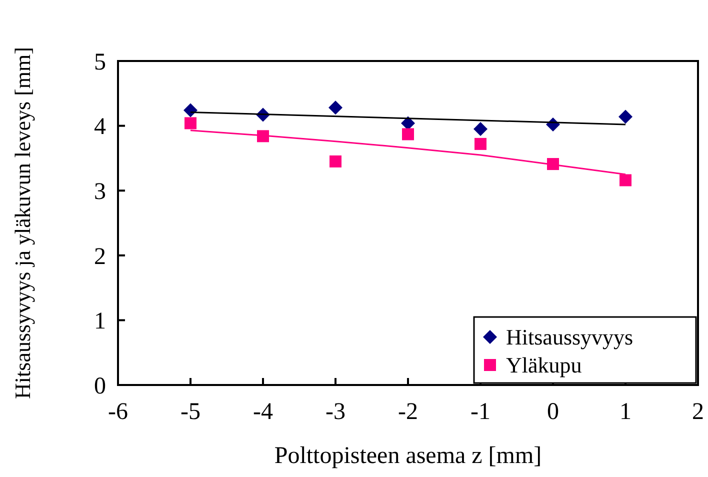 Image resolution: width=708 pixels, height=477 pixels. Describe the element at coordinates (698, 412) in the screenshot. I see `x-tick-label: 2` at that location.